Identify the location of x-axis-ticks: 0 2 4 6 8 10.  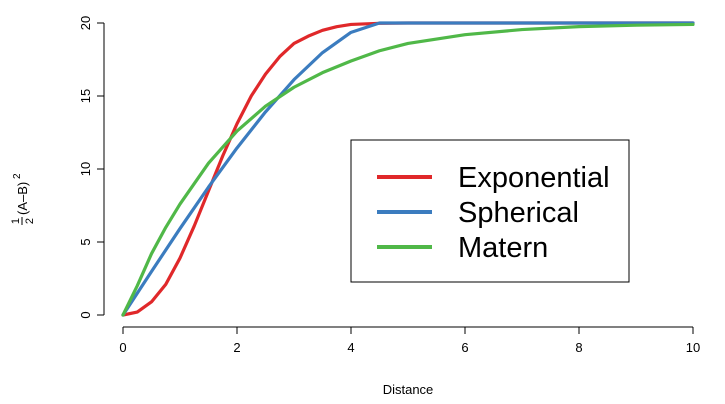
(409, 341).